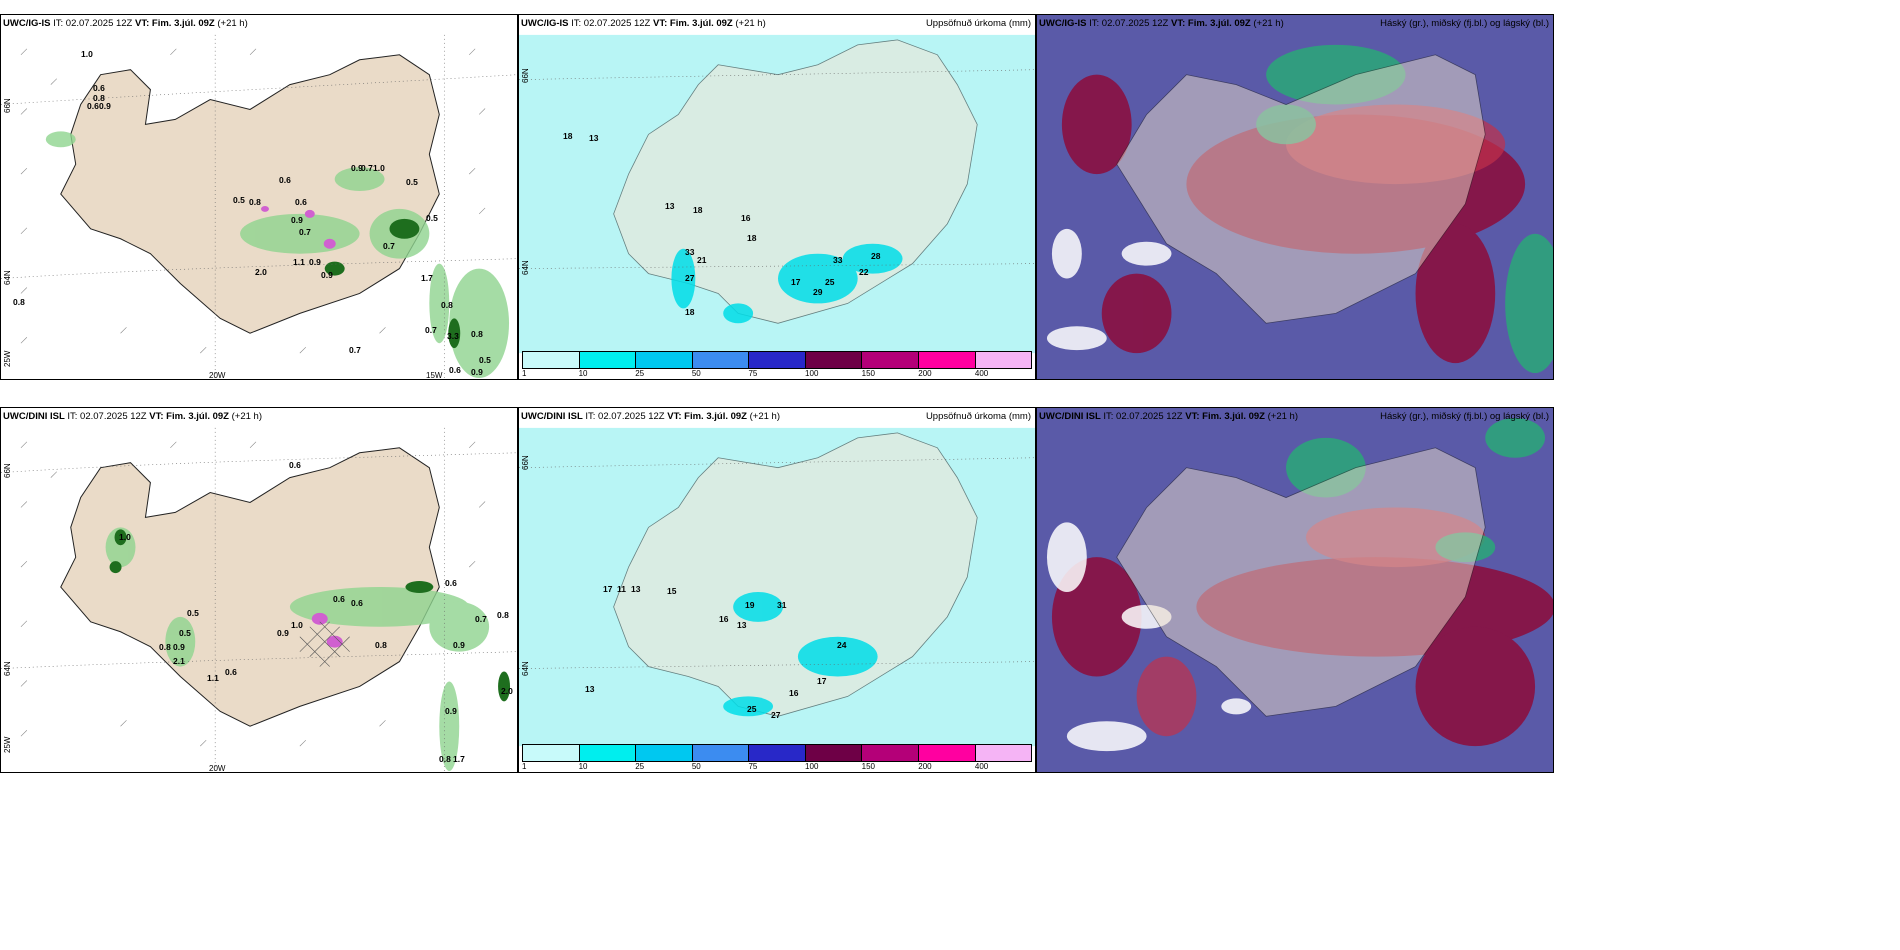  Describe the element at coordinates (583, 373) in the screenshot. I see `colorbar-tick: 10` at that location.